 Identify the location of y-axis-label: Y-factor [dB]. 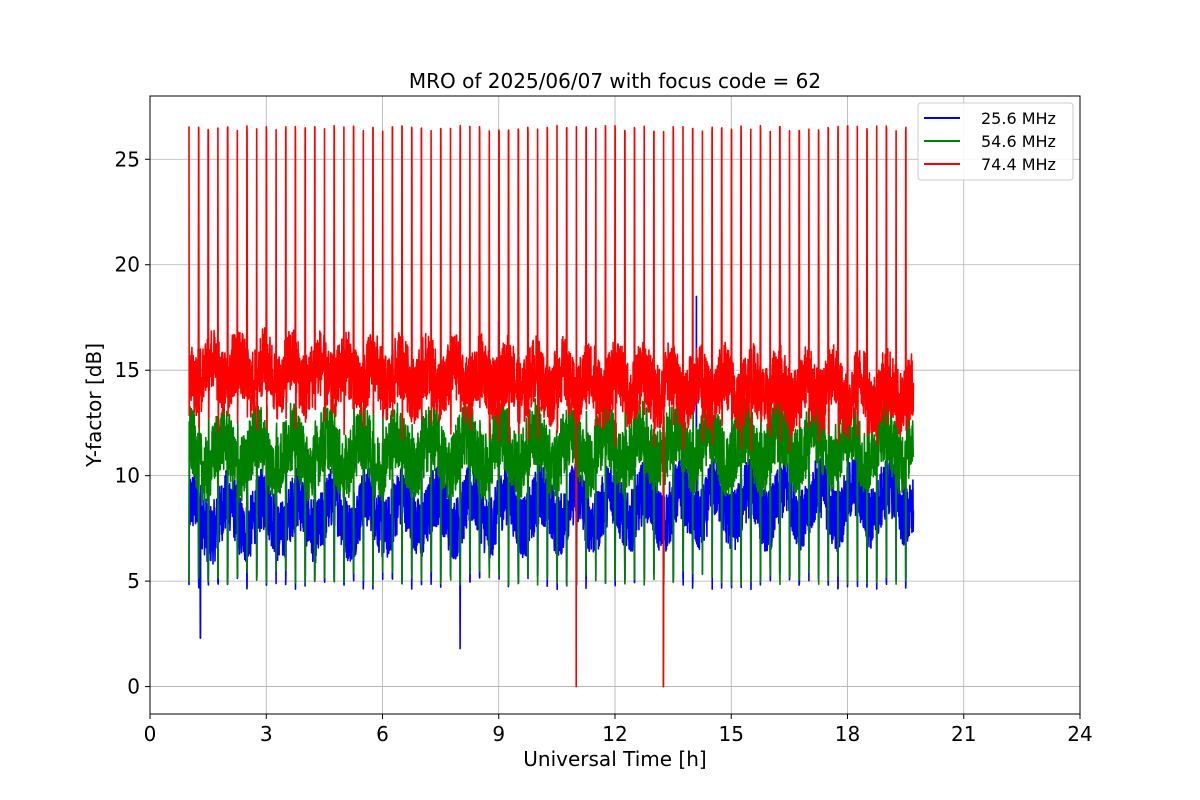
(94, 405).